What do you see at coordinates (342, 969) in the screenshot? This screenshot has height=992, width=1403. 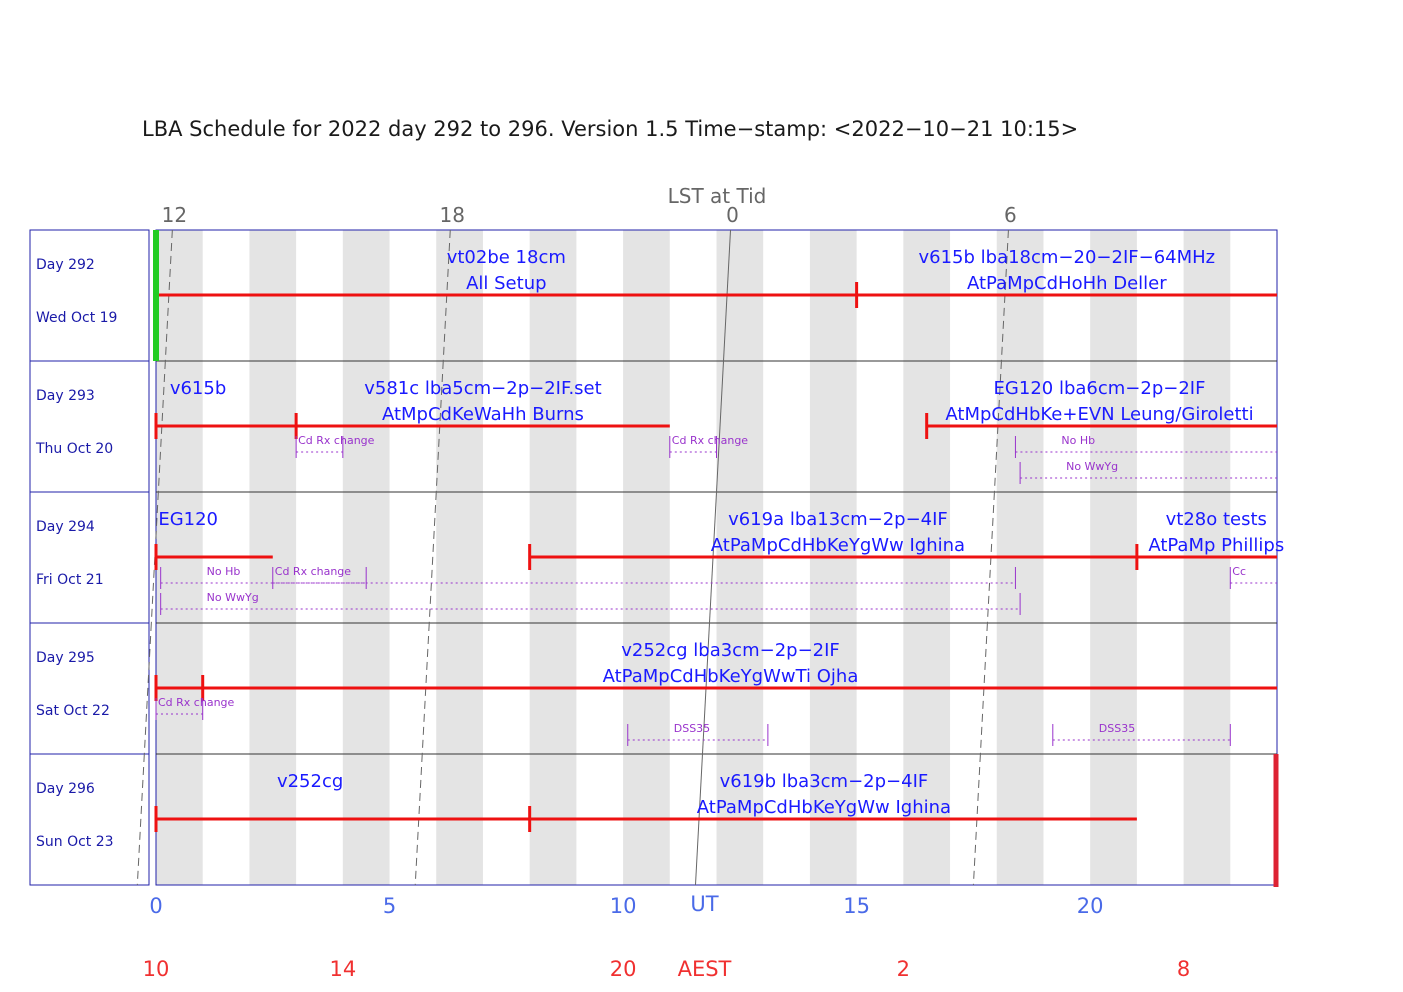 I see `aest-tick-label: 14` at bounding box center [342, 969].